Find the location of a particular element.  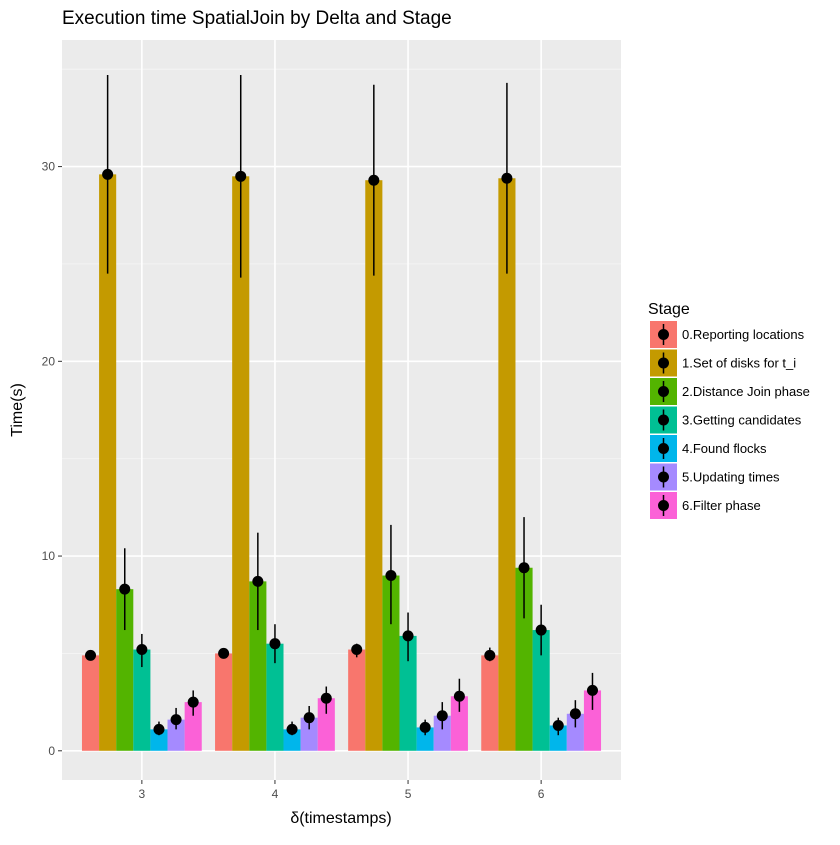

y-tick-label: 0 is located at coordinates (51, 751).